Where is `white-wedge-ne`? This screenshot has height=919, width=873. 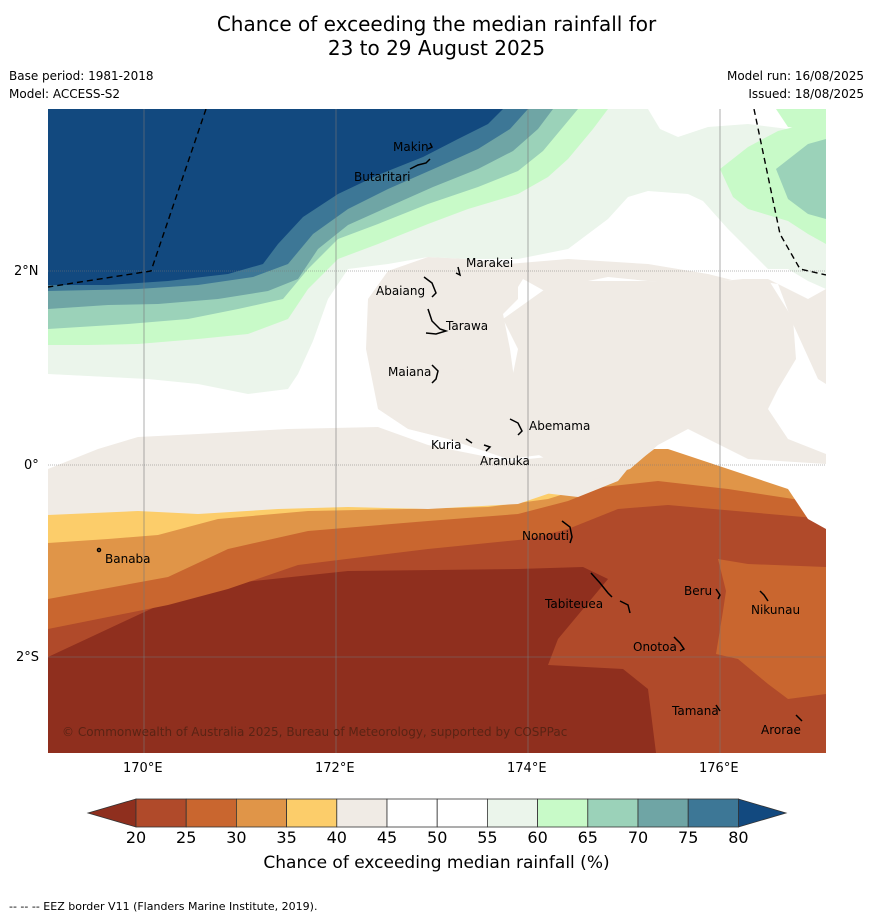 white-wedge-ne is located at coordinates (737, 129).